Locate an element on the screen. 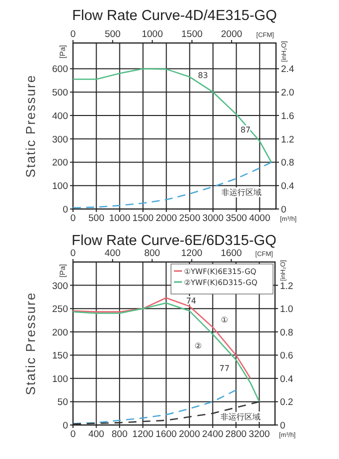  annotation: 77 is located at coordinates (224, 369).